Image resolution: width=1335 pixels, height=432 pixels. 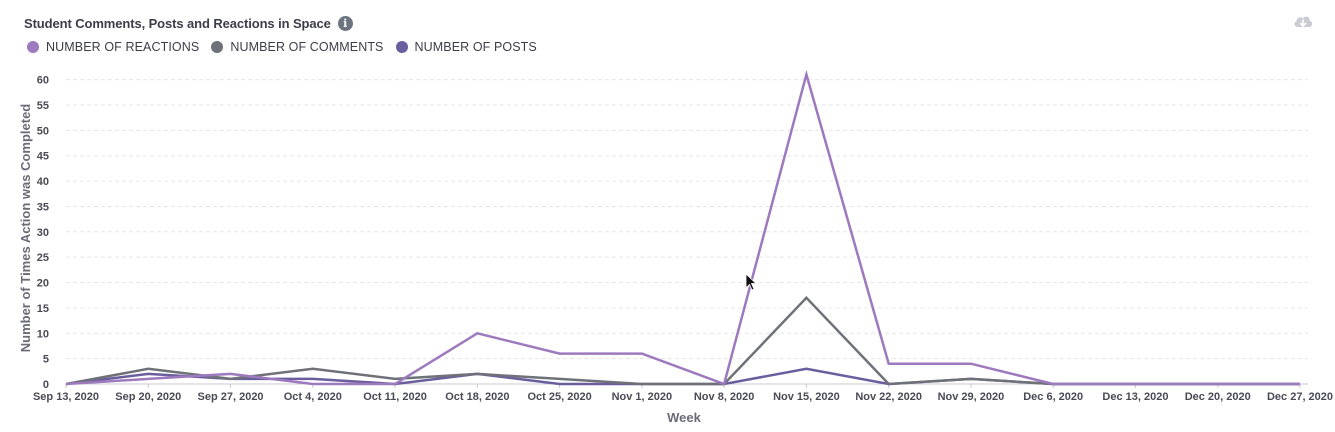 I want to click on y-tick-label: 45, so click(x=43, y=157).